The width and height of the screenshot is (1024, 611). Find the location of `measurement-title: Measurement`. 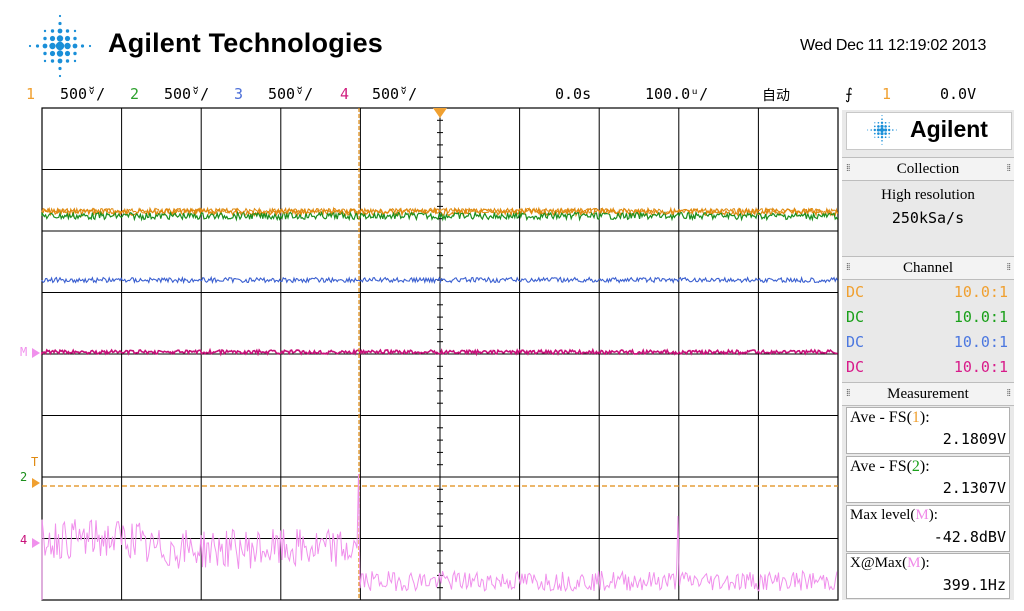

measurement-title: Measurement is located at coordinates (928, 394).